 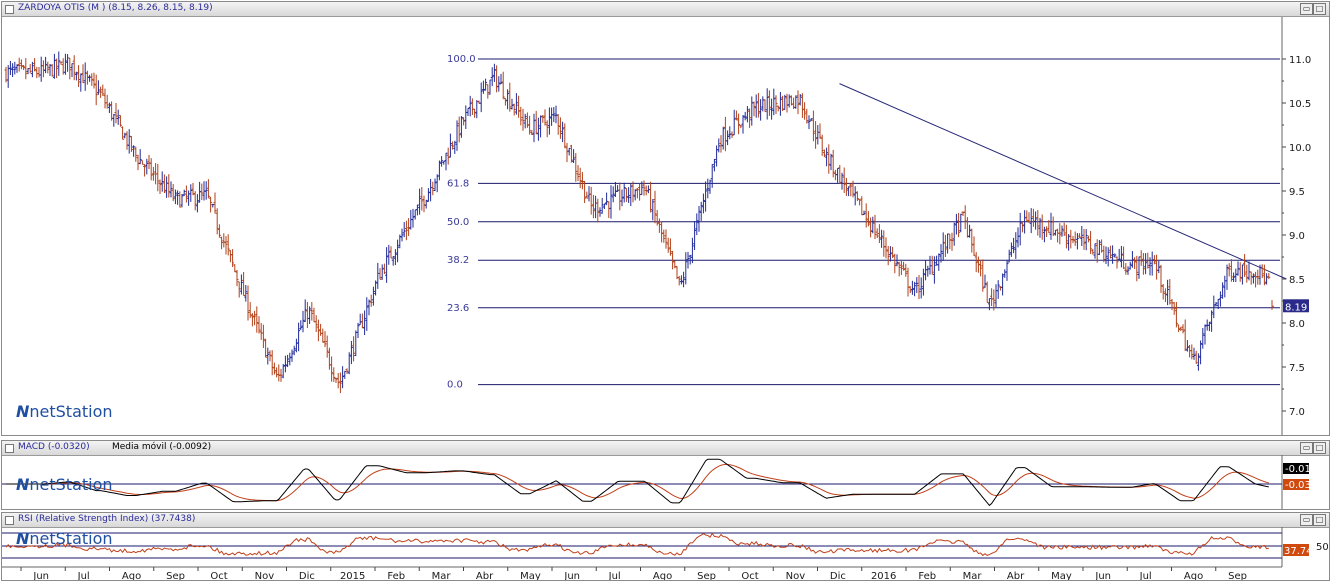 I want to click on macd-chart: 0.0-0.01-0.03, so click(x=656, y=482).